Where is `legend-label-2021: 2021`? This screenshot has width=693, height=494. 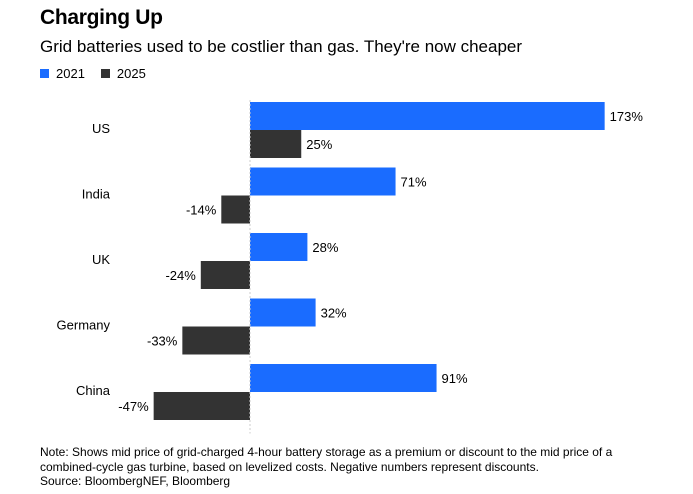 legend-label-2021: 2021 is located at coordinates (70, 73).